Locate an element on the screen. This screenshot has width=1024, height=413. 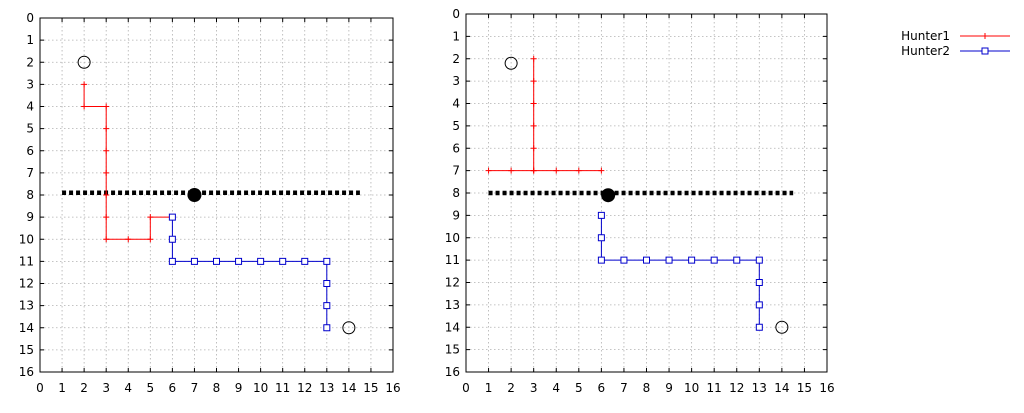
y-tick-label: 1 is located at coordinates (30, 40).